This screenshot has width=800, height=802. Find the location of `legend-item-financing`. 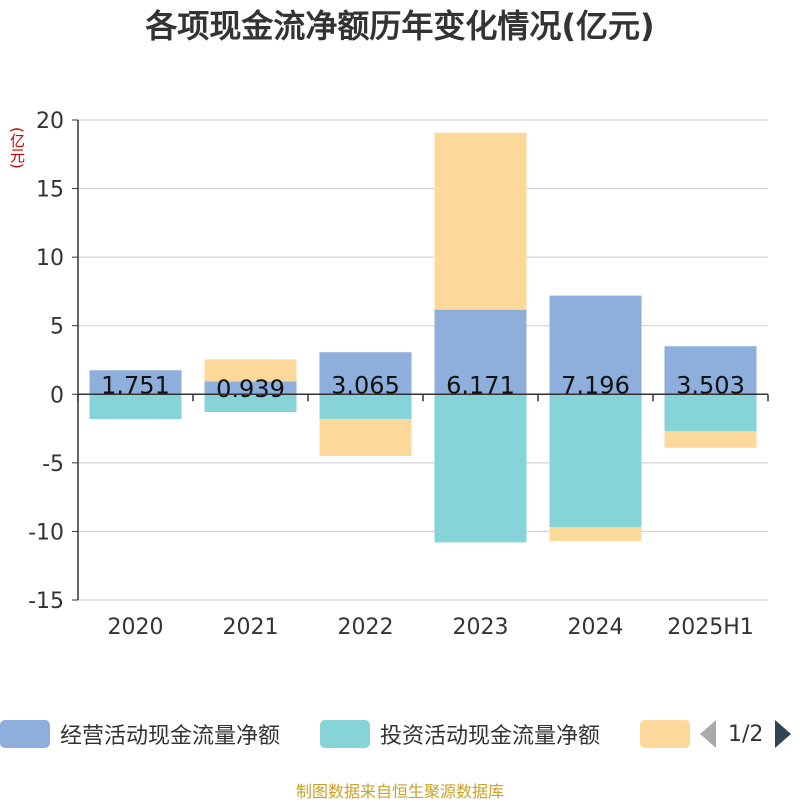

legend-item-financing is located at coordinates (670, 734).